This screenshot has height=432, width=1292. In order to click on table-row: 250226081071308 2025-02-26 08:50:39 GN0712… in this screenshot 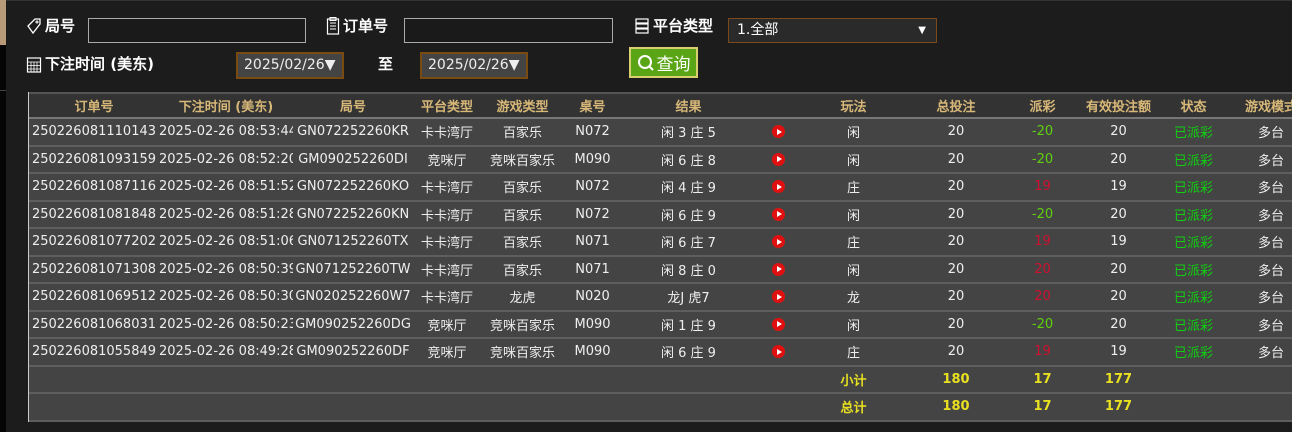, I will do `click(660, 270)`.